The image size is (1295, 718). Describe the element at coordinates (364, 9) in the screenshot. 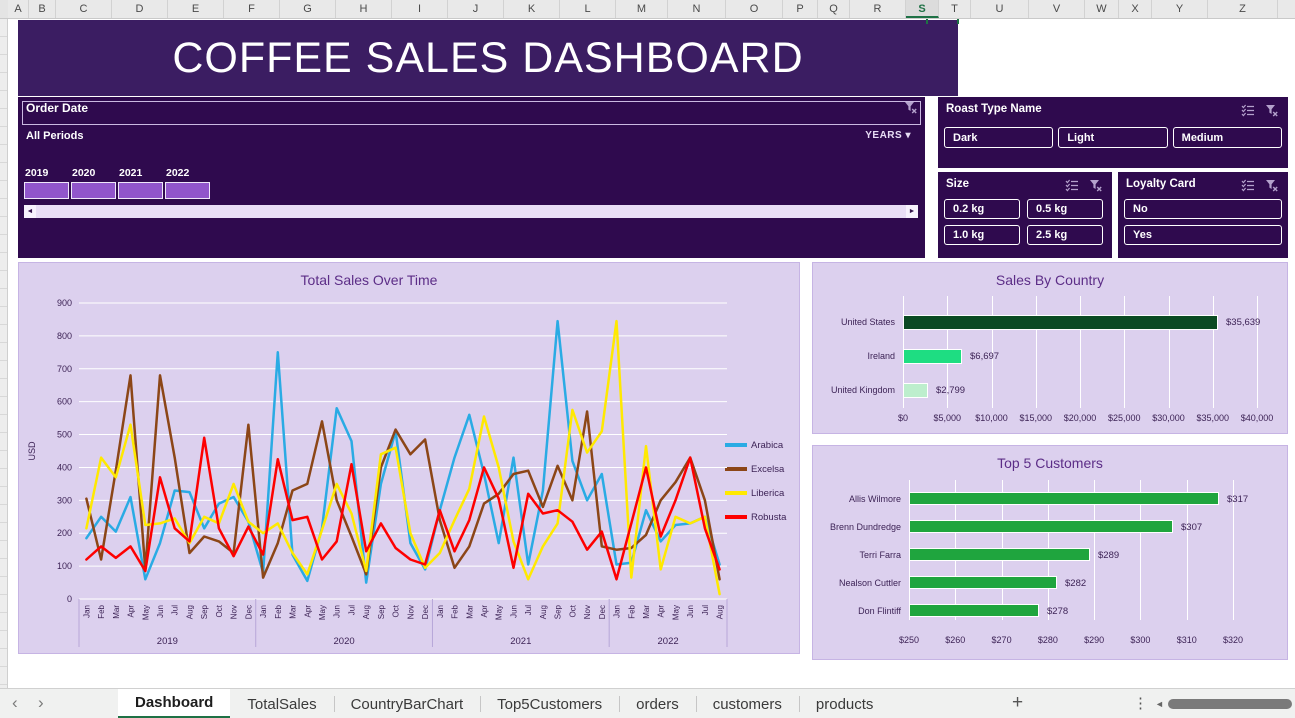

I see `column-header-H: H` at that location.